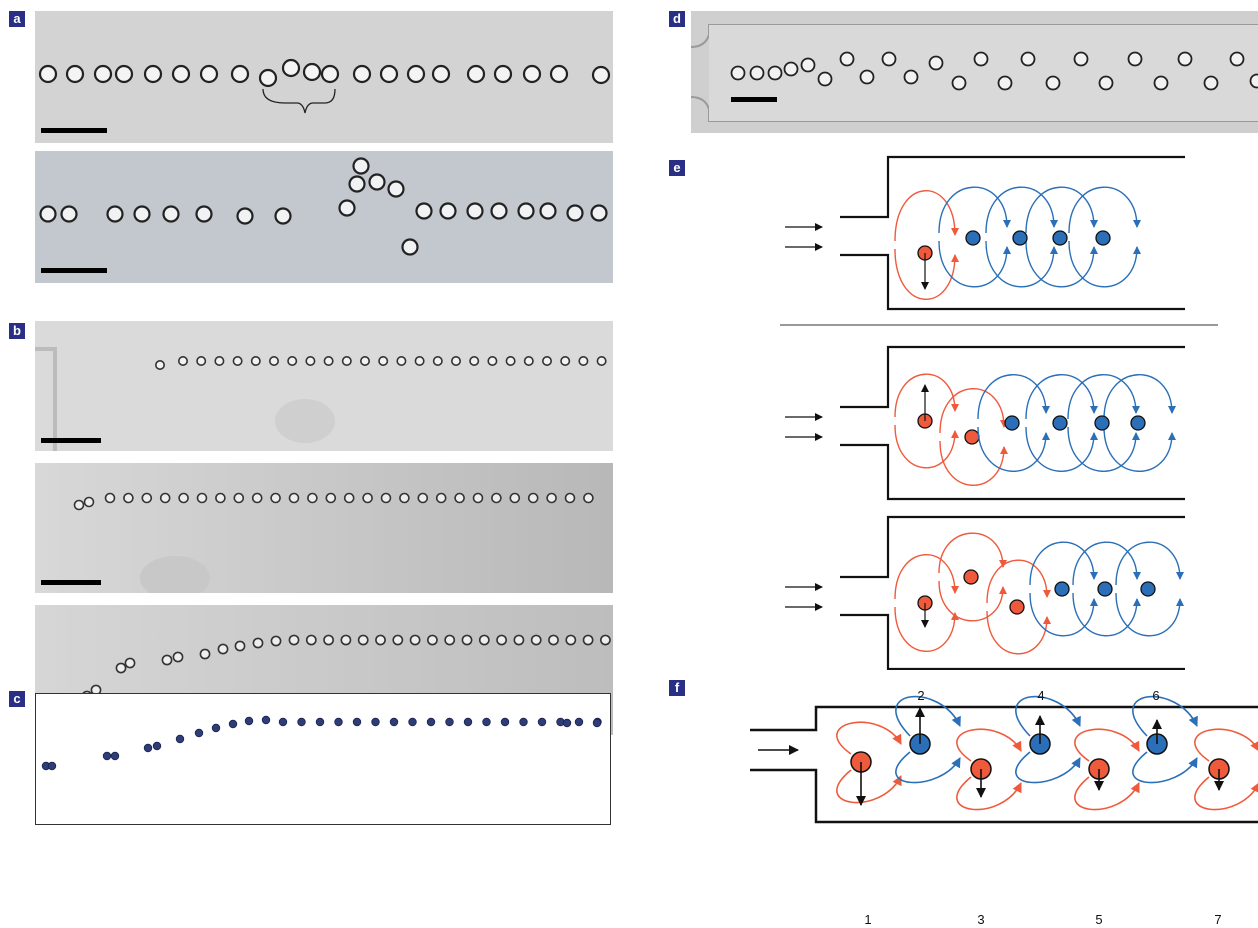 This screenshot has height=928, width=1258. Describe the element at coordinates (1099, 919) in the screenshot. I see `f-number-bottom-3: 5` at that location.